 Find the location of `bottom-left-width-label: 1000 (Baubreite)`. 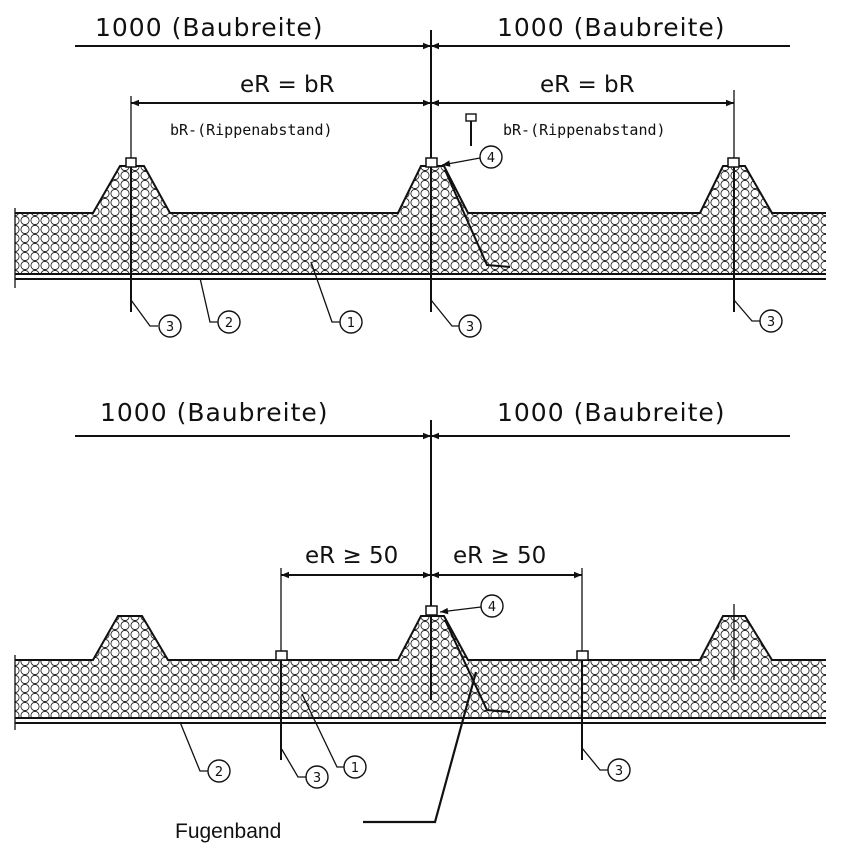

bottom-left-width-label: 1000 (Baubreite) is located at coordinates (214, 412).